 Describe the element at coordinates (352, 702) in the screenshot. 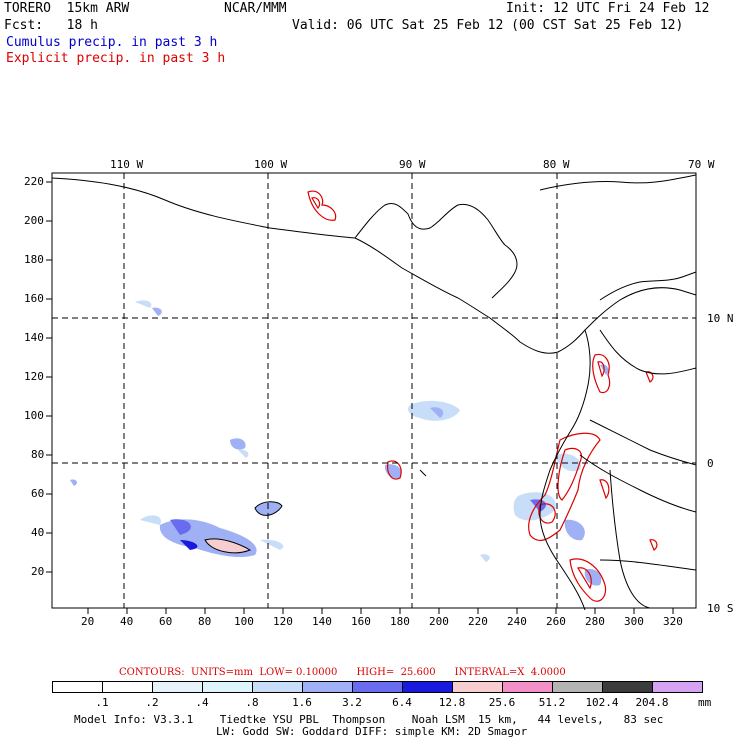

I see `colorbar-label: 3.2` at that location.